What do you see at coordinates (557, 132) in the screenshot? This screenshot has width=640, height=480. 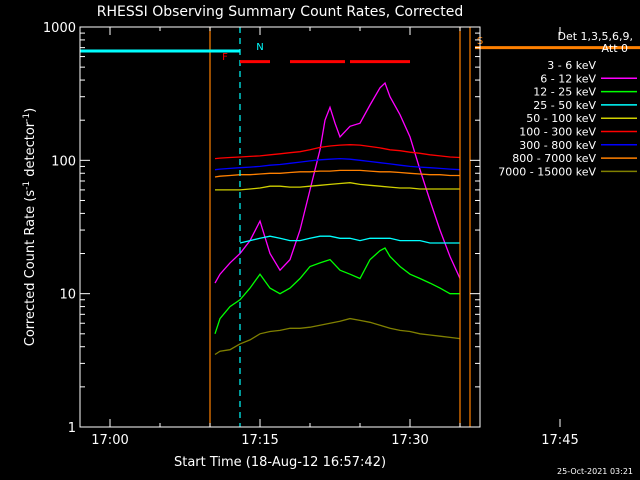 I see `legend-label: 100 - 300 keV` at bounding box center [557, 132].